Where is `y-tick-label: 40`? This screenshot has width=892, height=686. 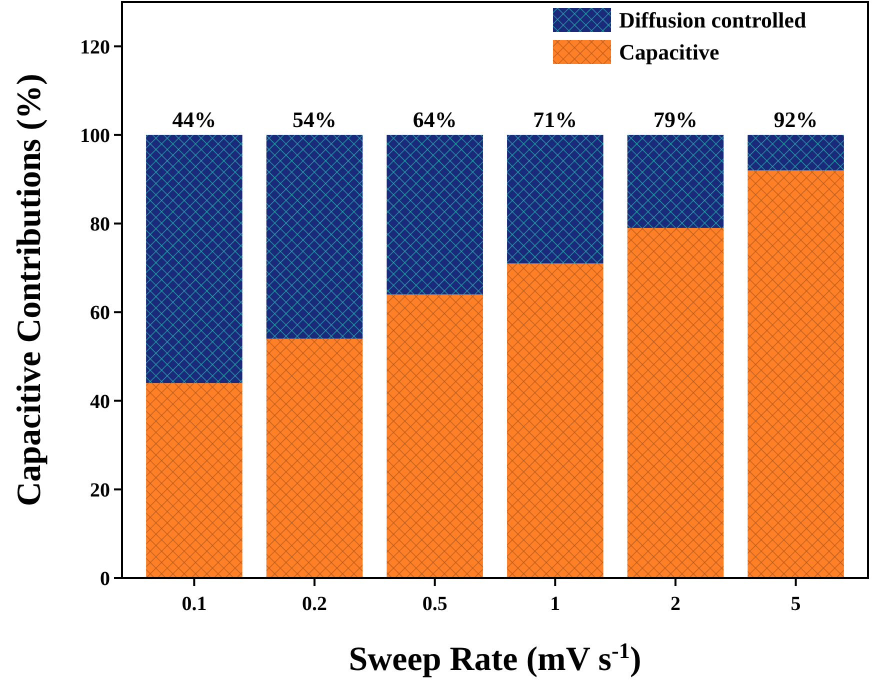 y-tick-label: 40 is located at coordinates (100, 401).